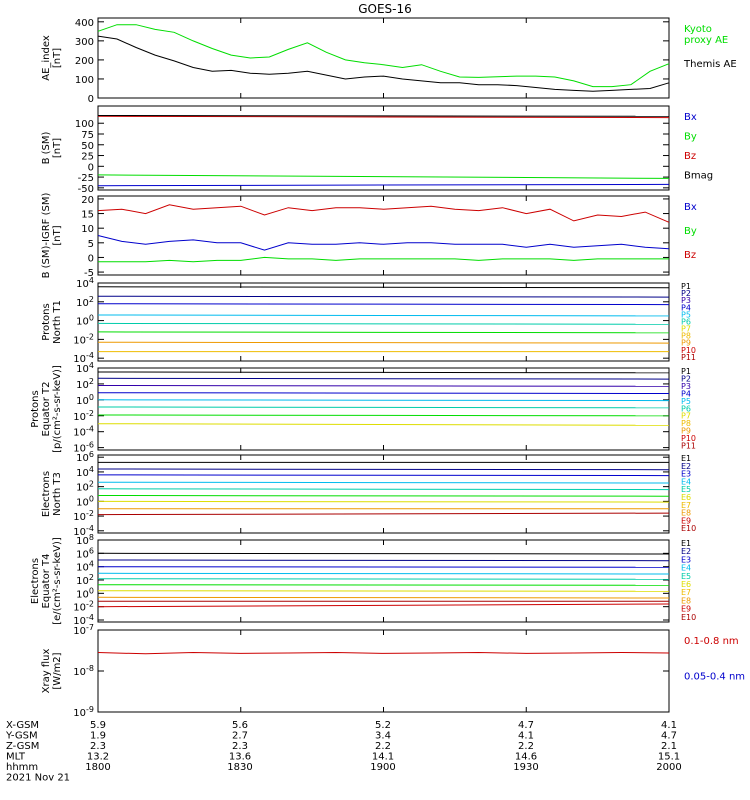 The height and width of the screenshot is (800, 750). What do you see at coordinates (85, 457) in the screenshot?
I see `y-tick-label: 10⁶` at bounding box center [85, 457].